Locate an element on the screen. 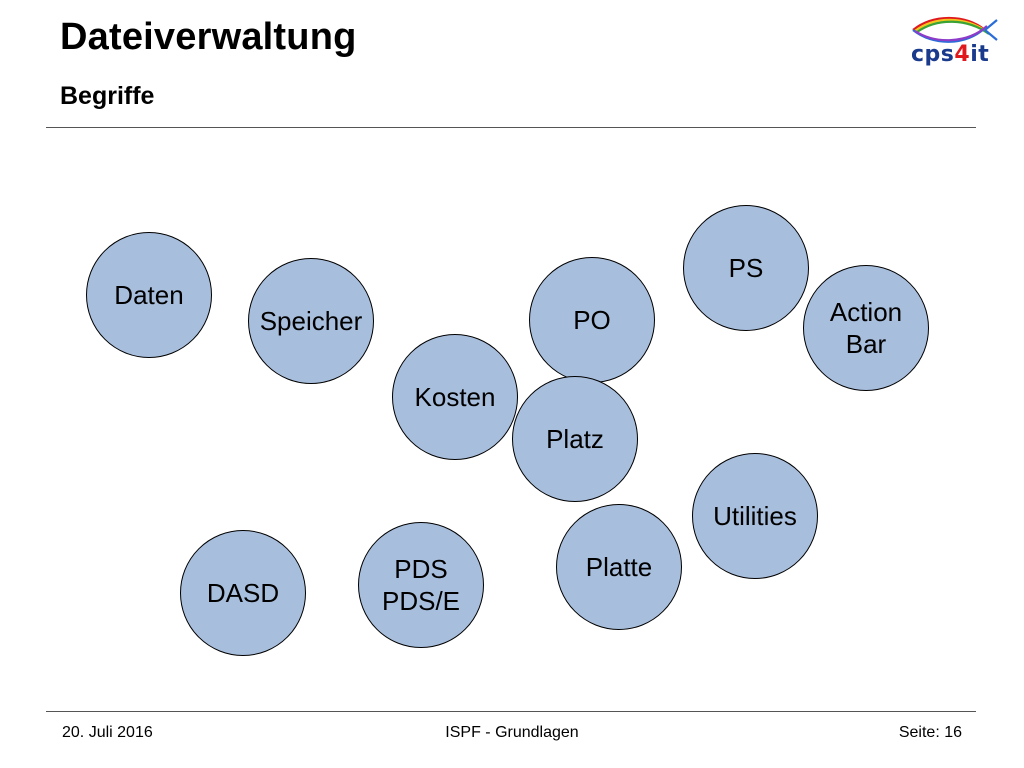 Image resolution: width=1024 pixels, height=768 pixels. term-circle-utilities: Utilities is located at coordinates (755, 516).